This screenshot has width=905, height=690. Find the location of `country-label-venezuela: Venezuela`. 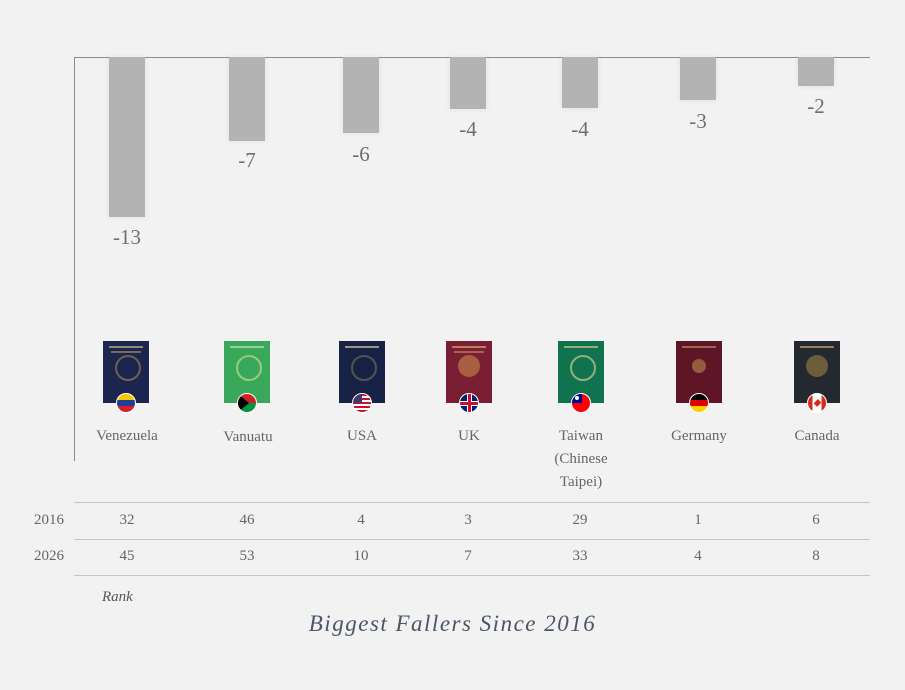

country-label-venezuela: Venezuela is located at coordinates (127, 436).